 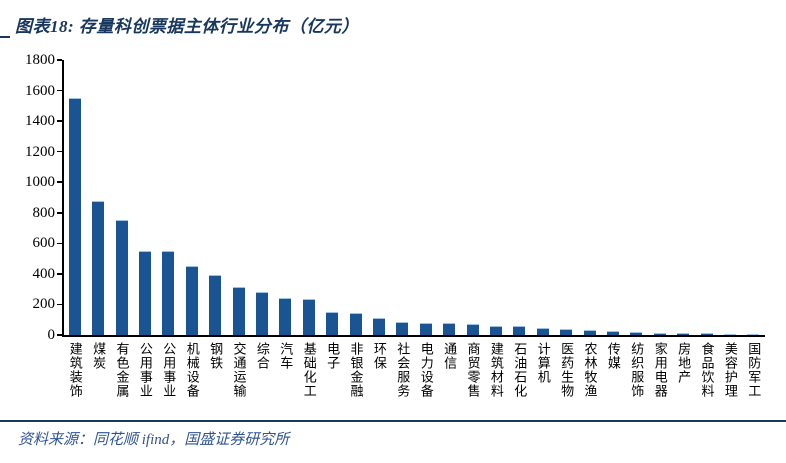 I want to click on y-tick-label: 1400, so click(x=40, y=121).